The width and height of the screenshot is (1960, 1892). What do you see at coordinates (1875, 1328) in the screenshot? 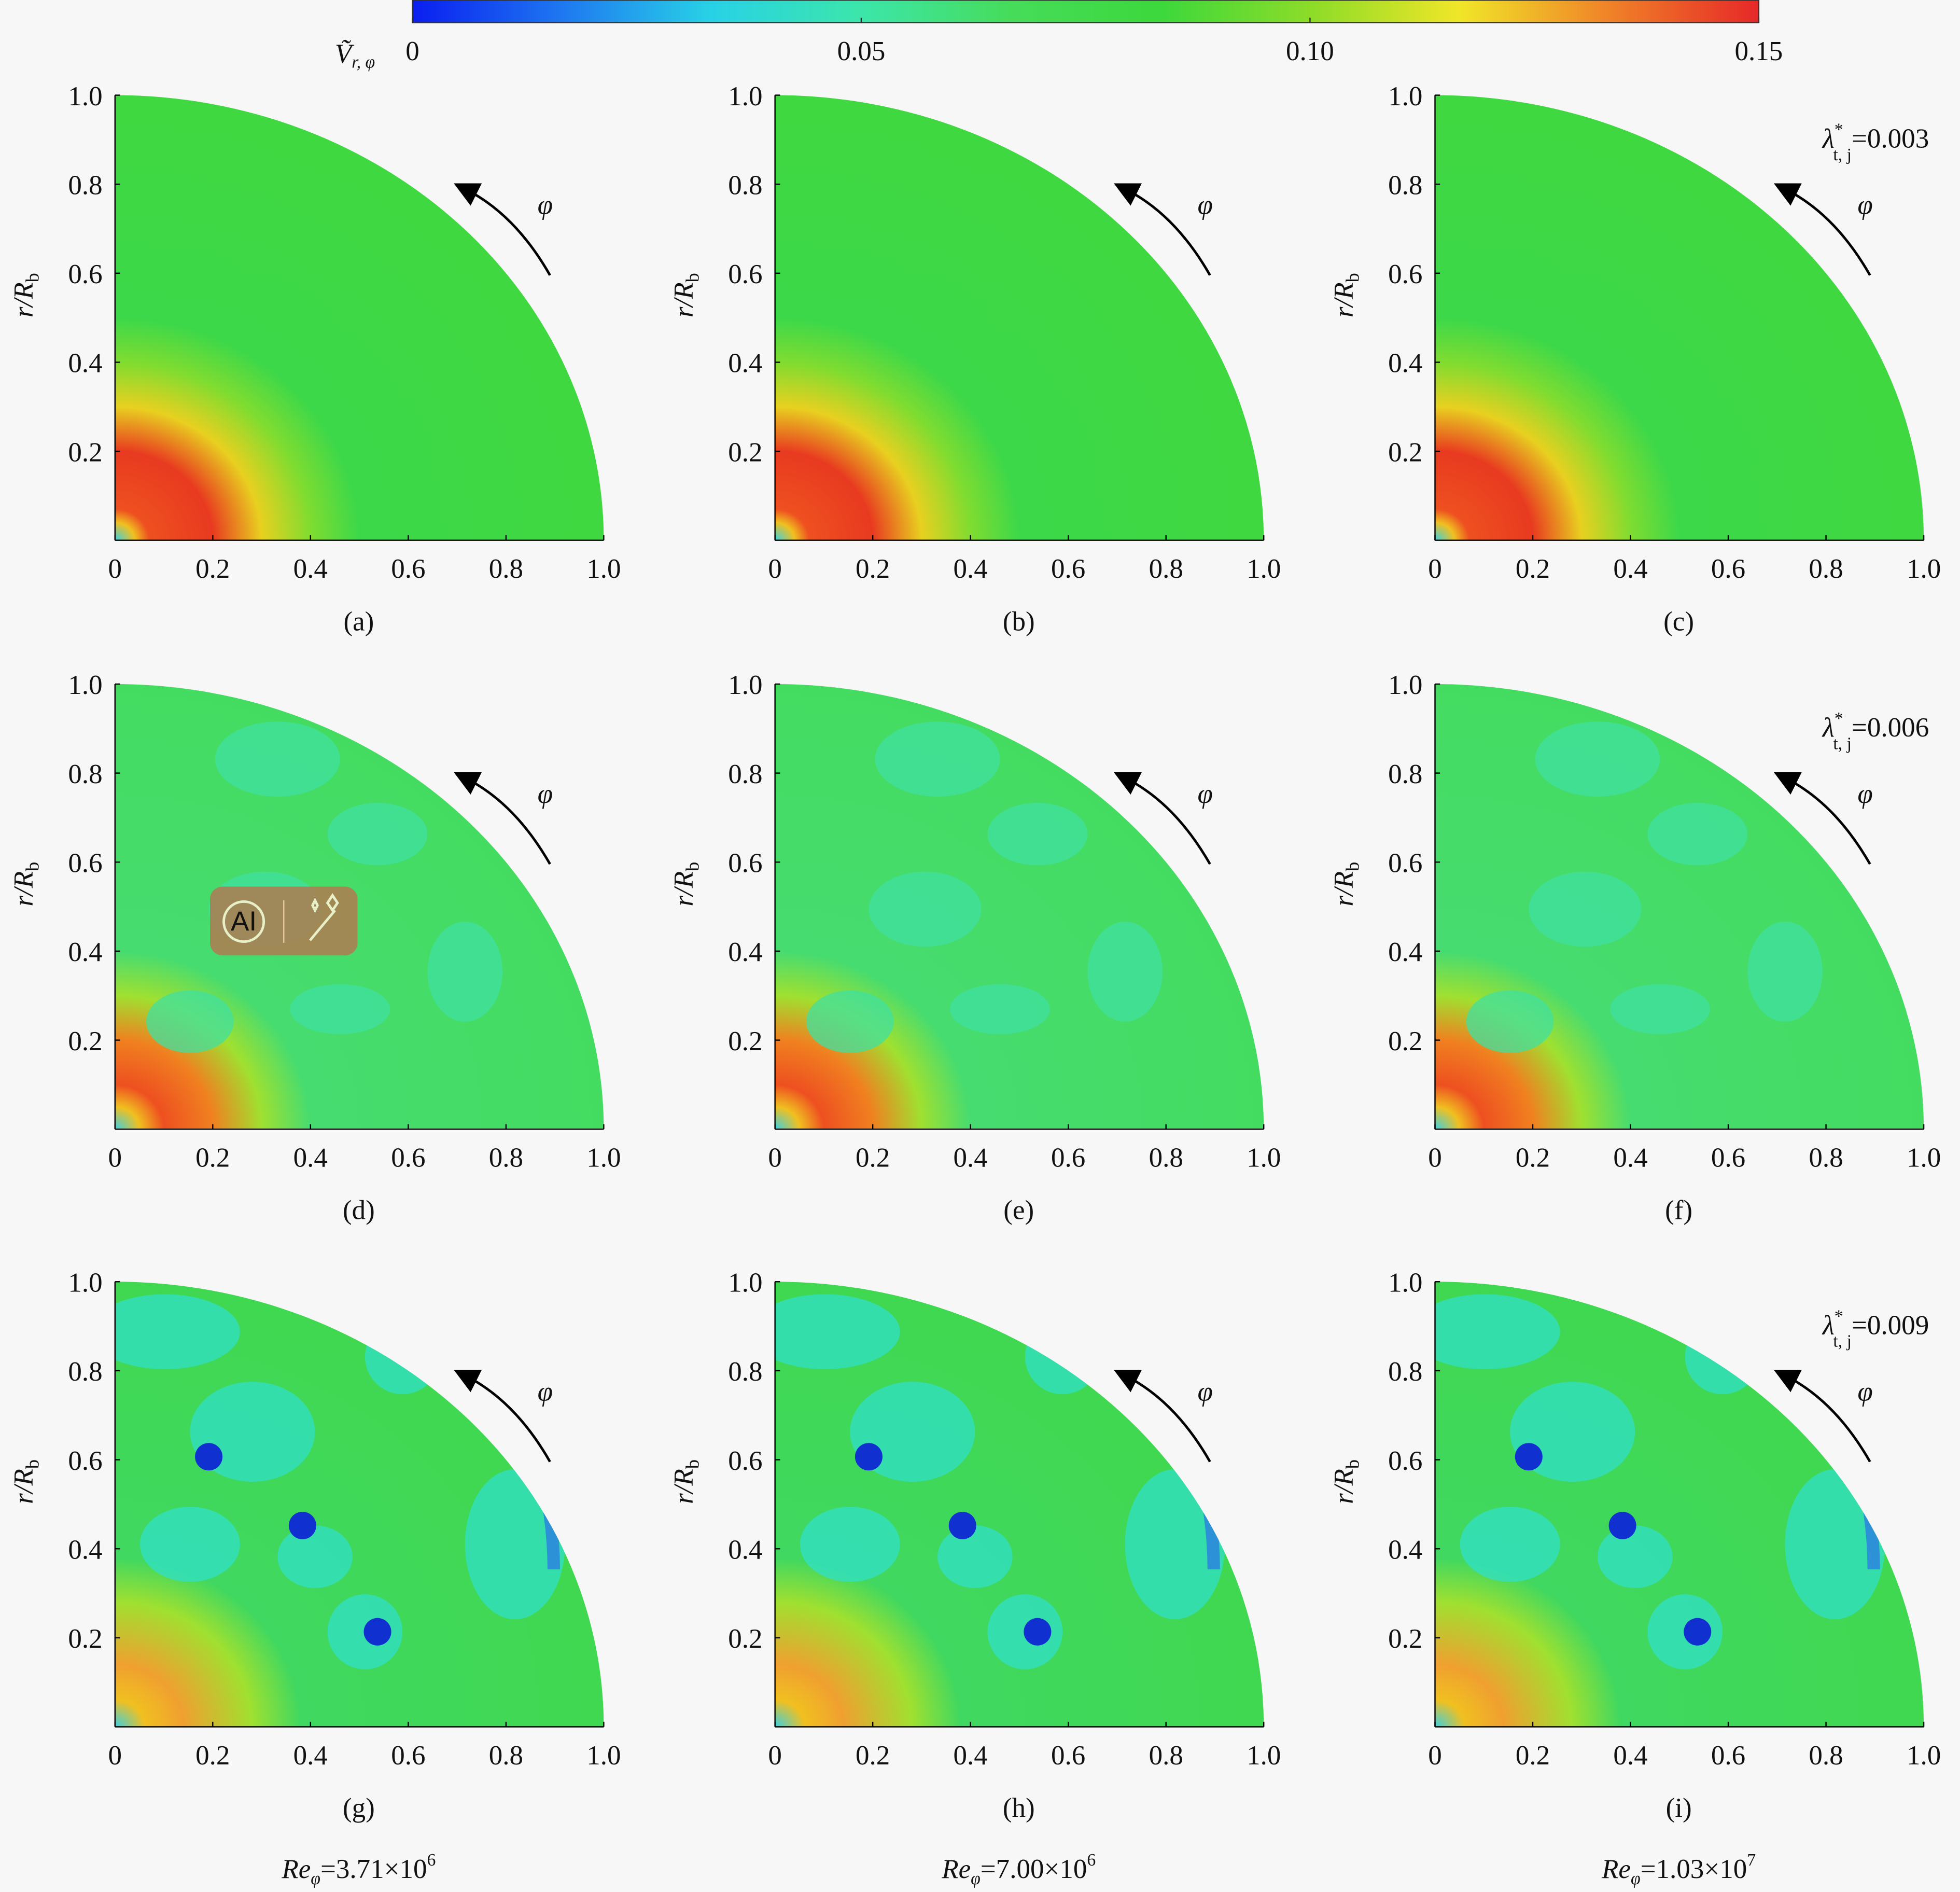
I see `row-annotation: λ* t, j=0.009` at bounding box center [1875, 1328].